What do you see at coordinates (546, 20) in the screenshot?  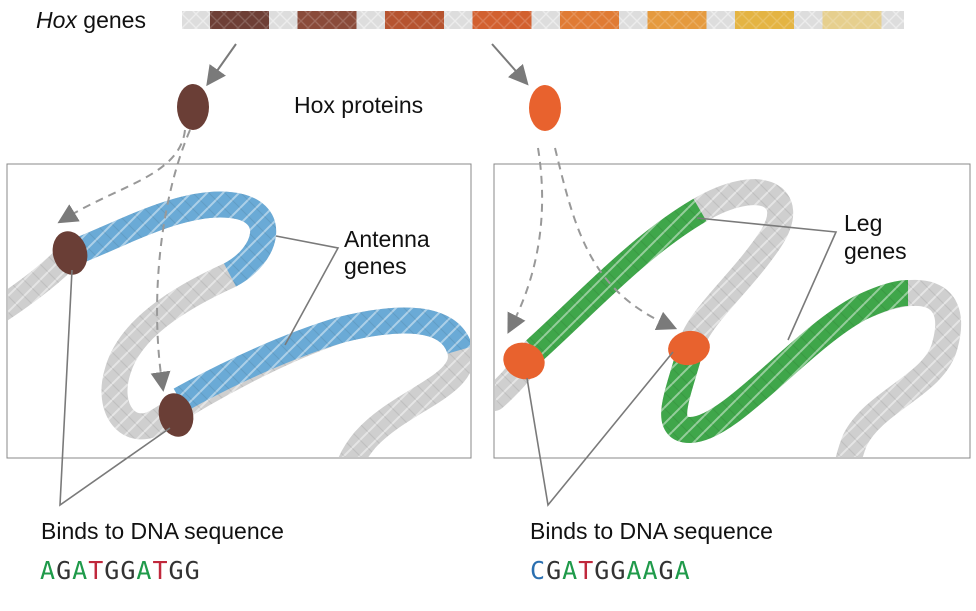 I see `hox-gene-blocks` at bounding box center [546, 20].